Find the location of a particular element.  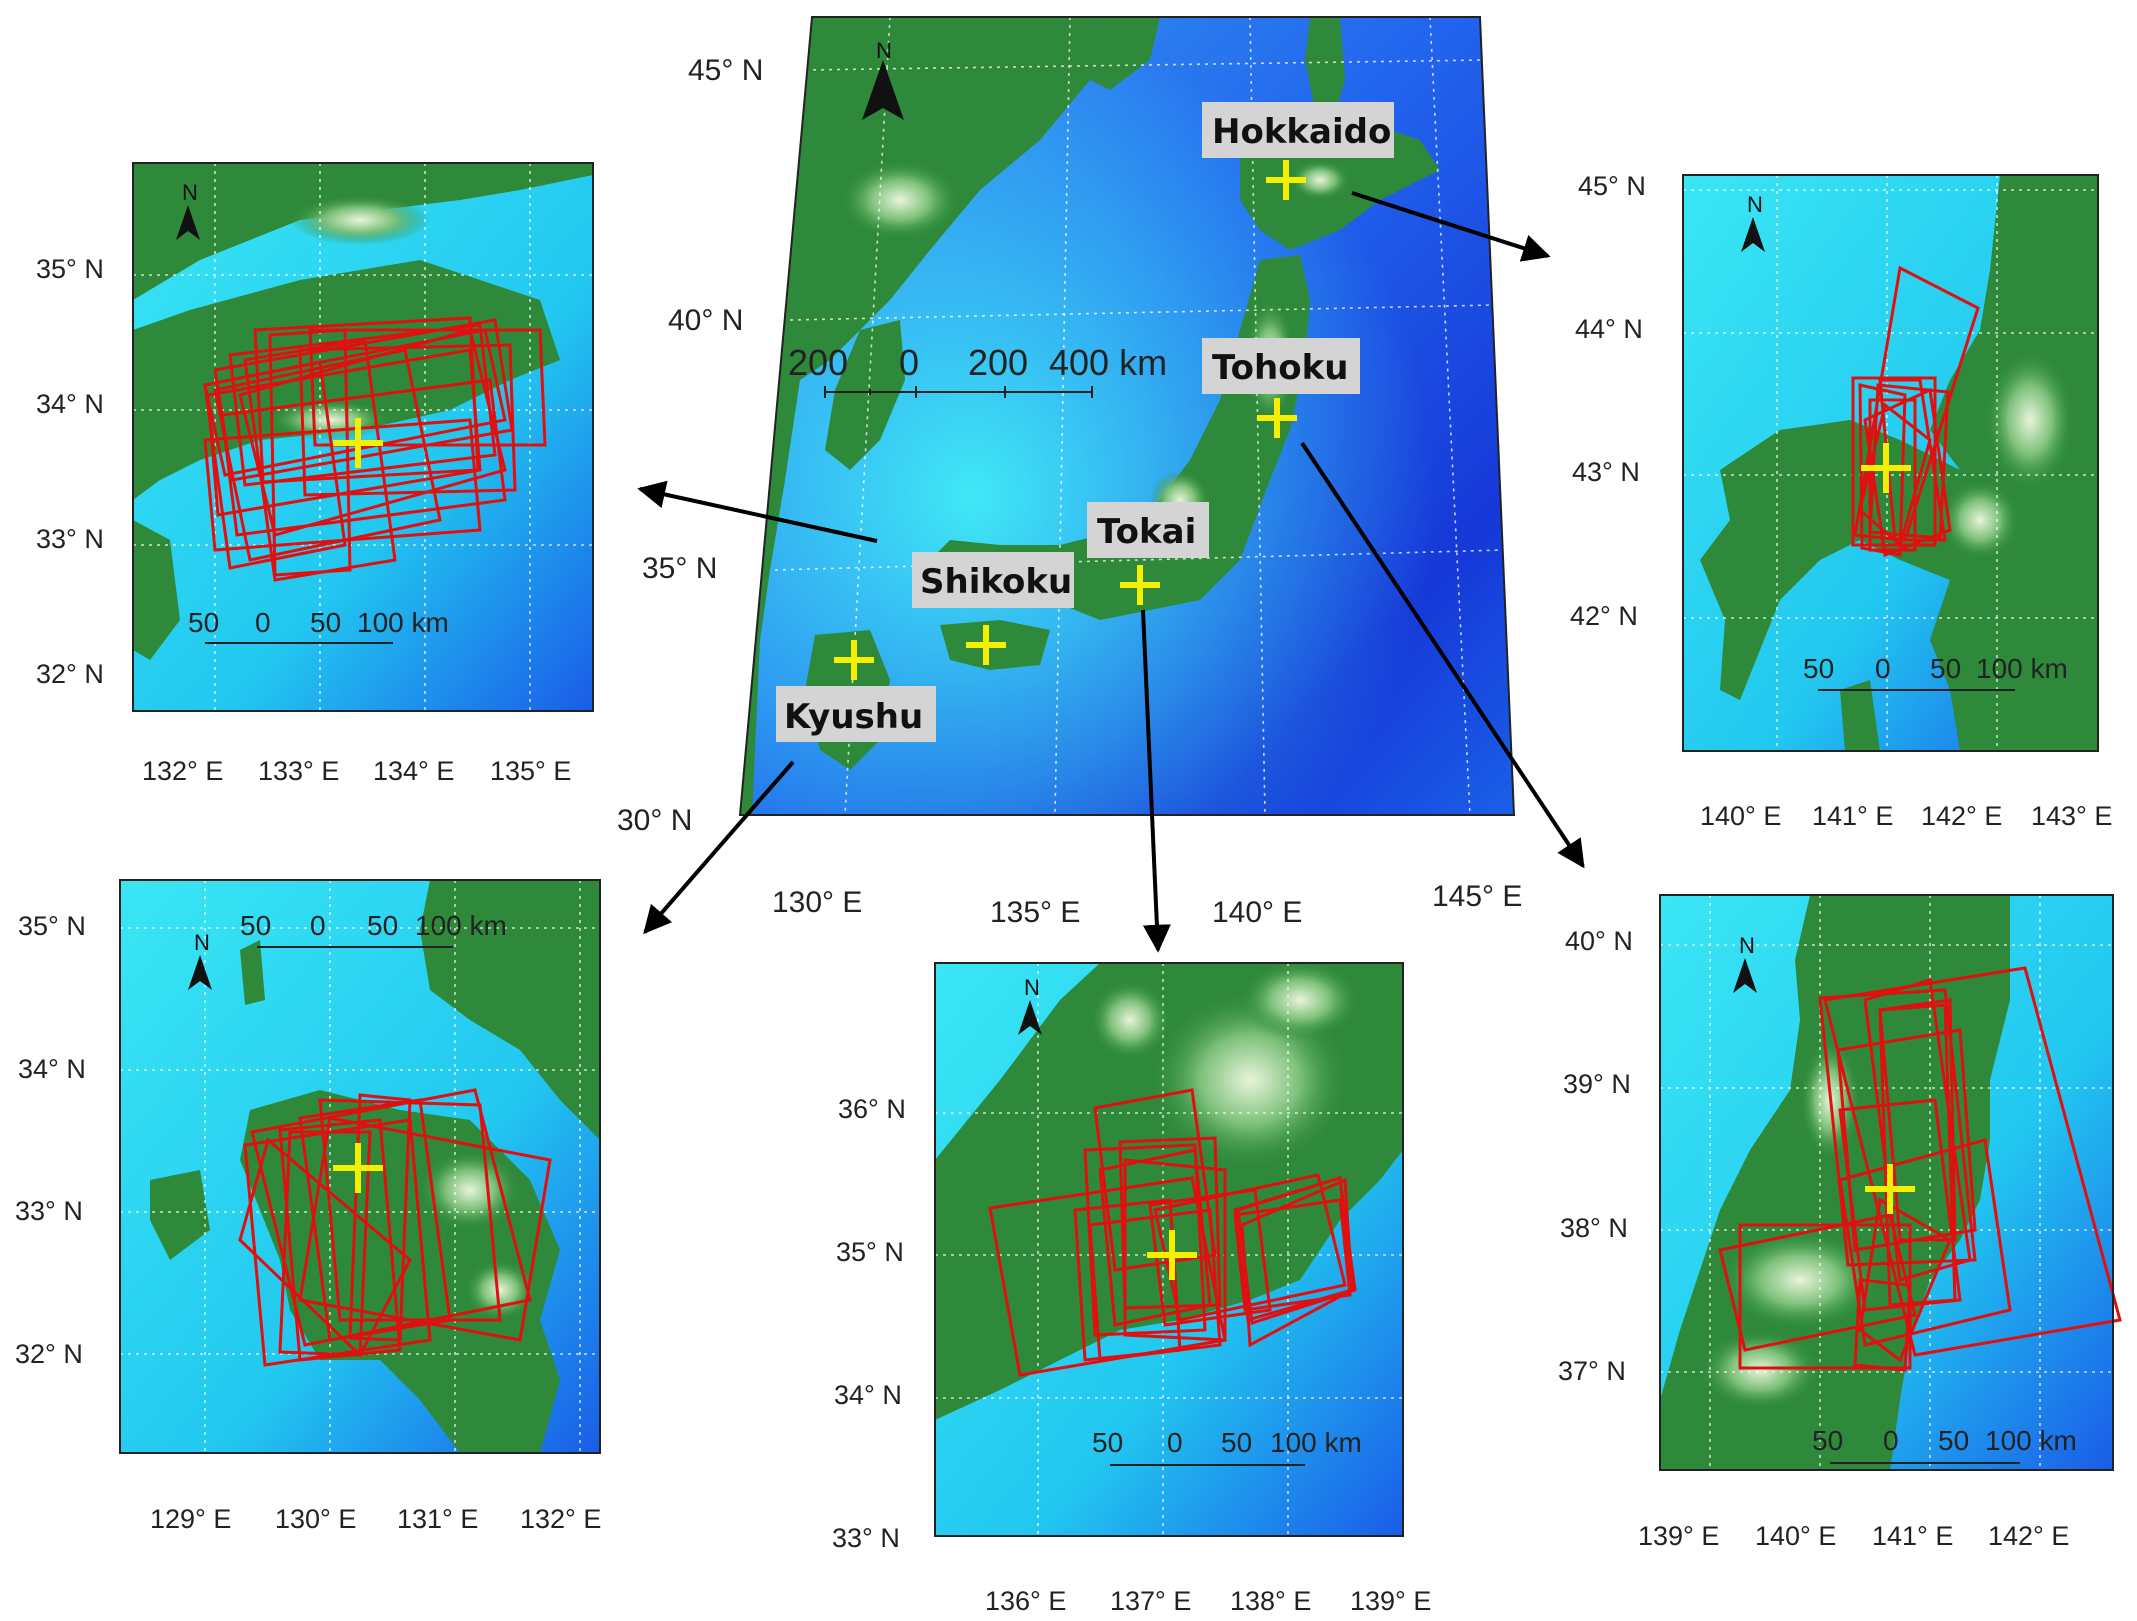

main-lon-labels: 130° E 135° E 140° E 145° E is located at coordinates (1147, 904).